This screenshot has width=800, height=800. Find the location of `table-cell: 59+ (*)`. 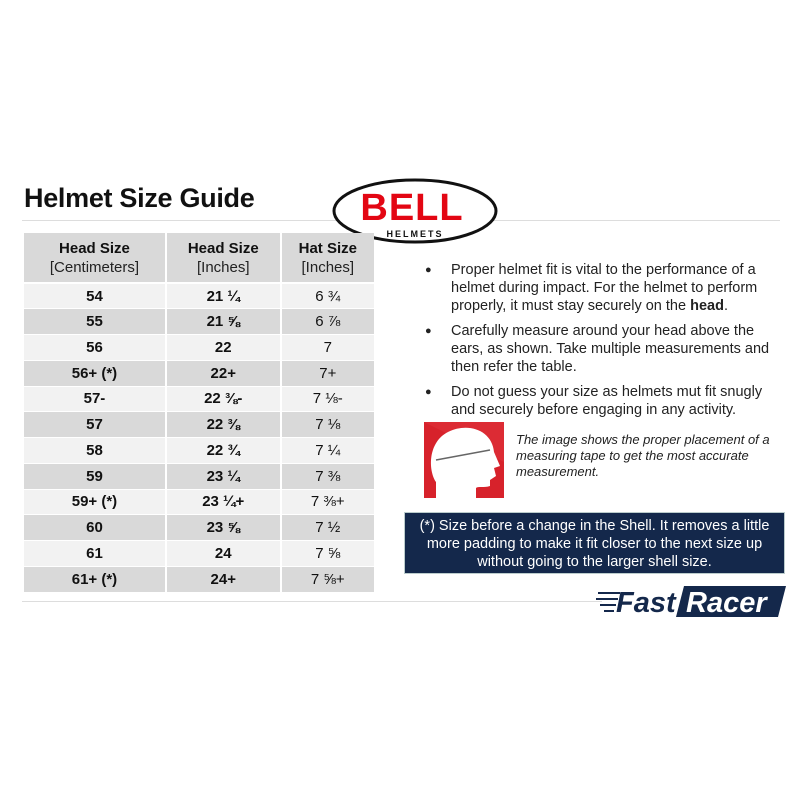

table-cell: 59+ (*) is located at coordinates (95, 502).